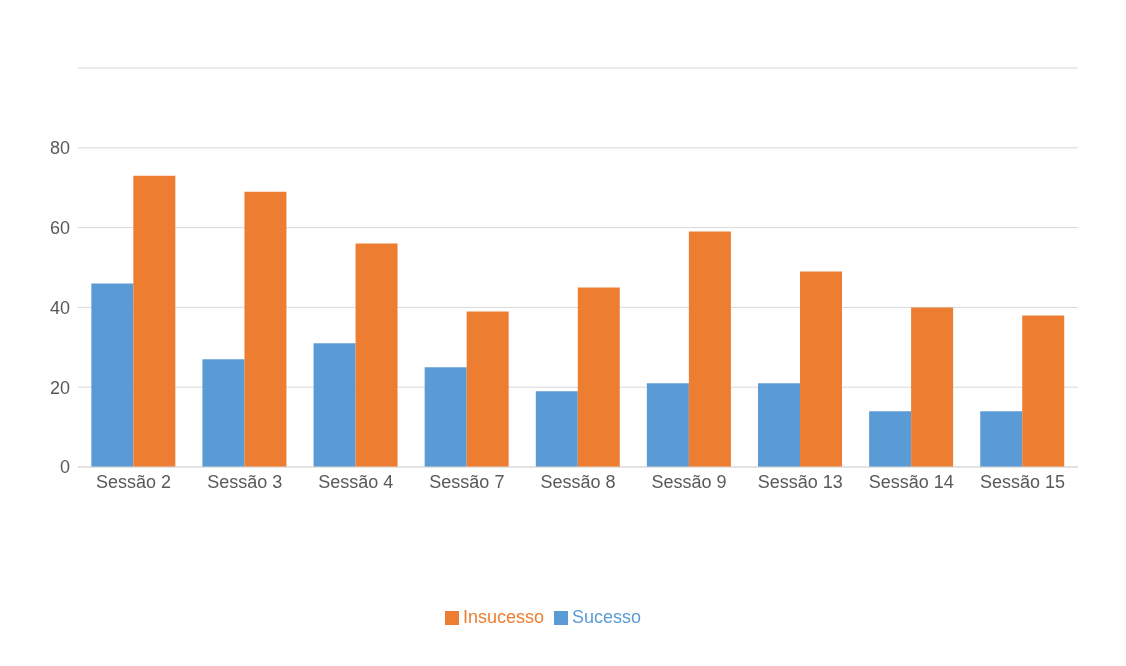 Image resolution: width=1126 pixels, height=666 pixels. I want to click on x-tick-label: Sessão 7, so click(467, 481).